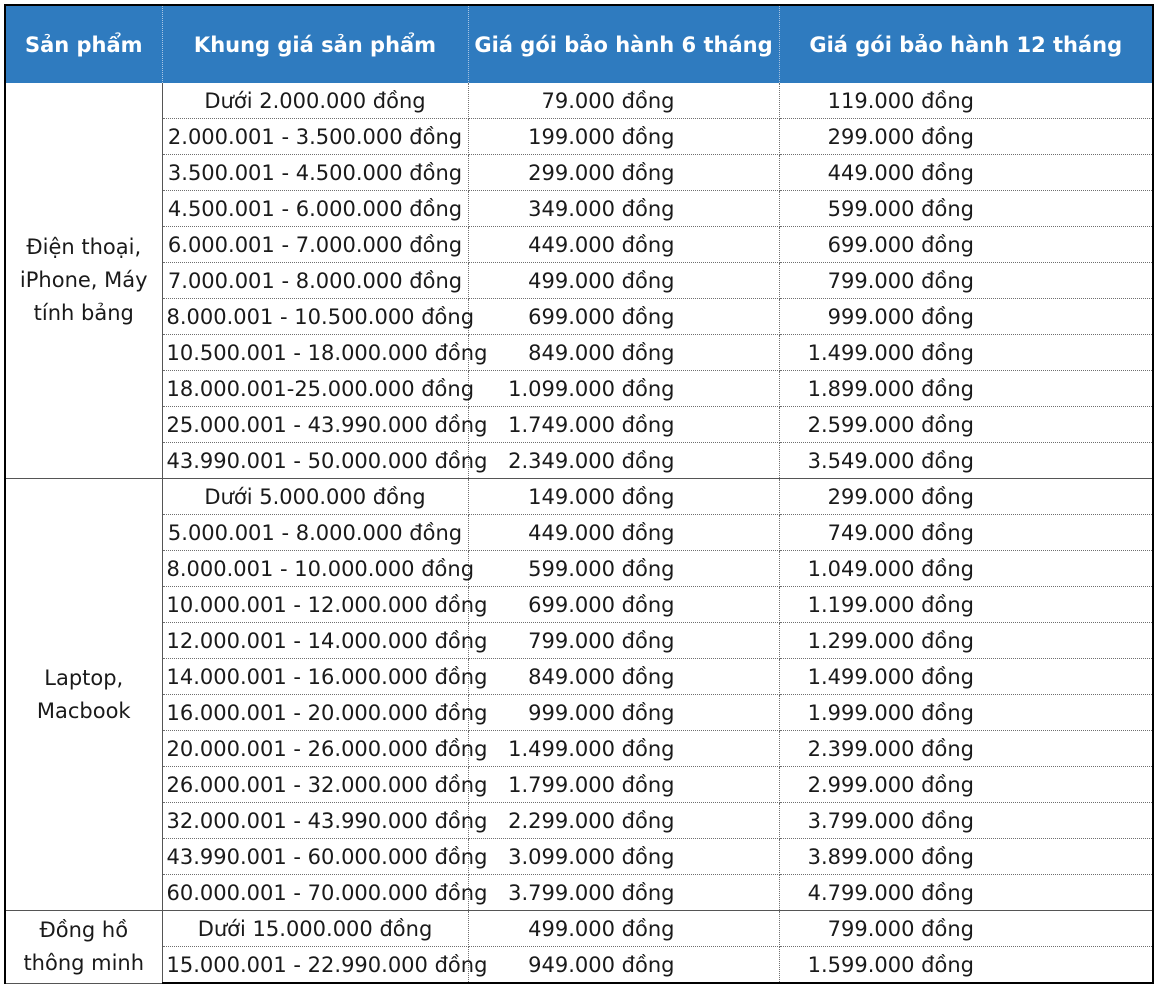  What do you see at coordinates (623, 892) in the screenshot?
I see `price-6-months-cell: 3.799.000 đồng` at bounding box center [623, 892].